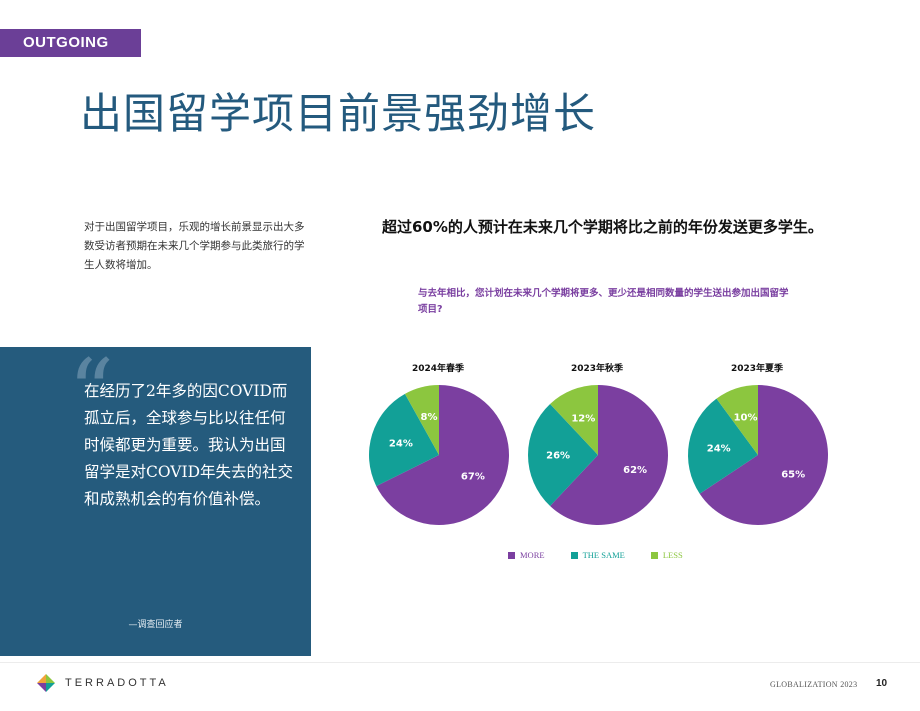  Describe the element at coordinates (155, 625) in the screenshot. I see `quote-attribution: —调查回应者` at that location.